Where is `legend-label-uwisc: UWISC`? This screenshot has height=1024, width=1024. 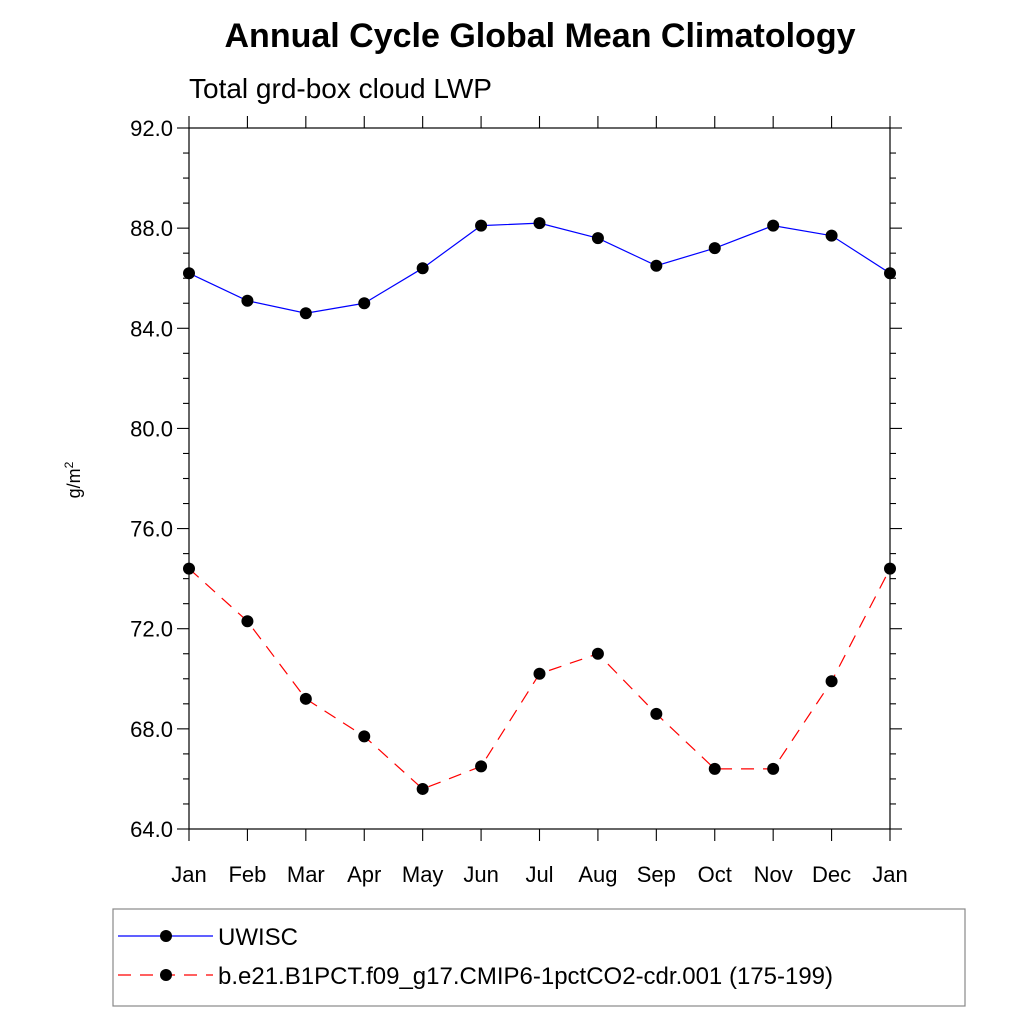
legend-label-uwisc: UWISC is located at coordinates (258, 937).